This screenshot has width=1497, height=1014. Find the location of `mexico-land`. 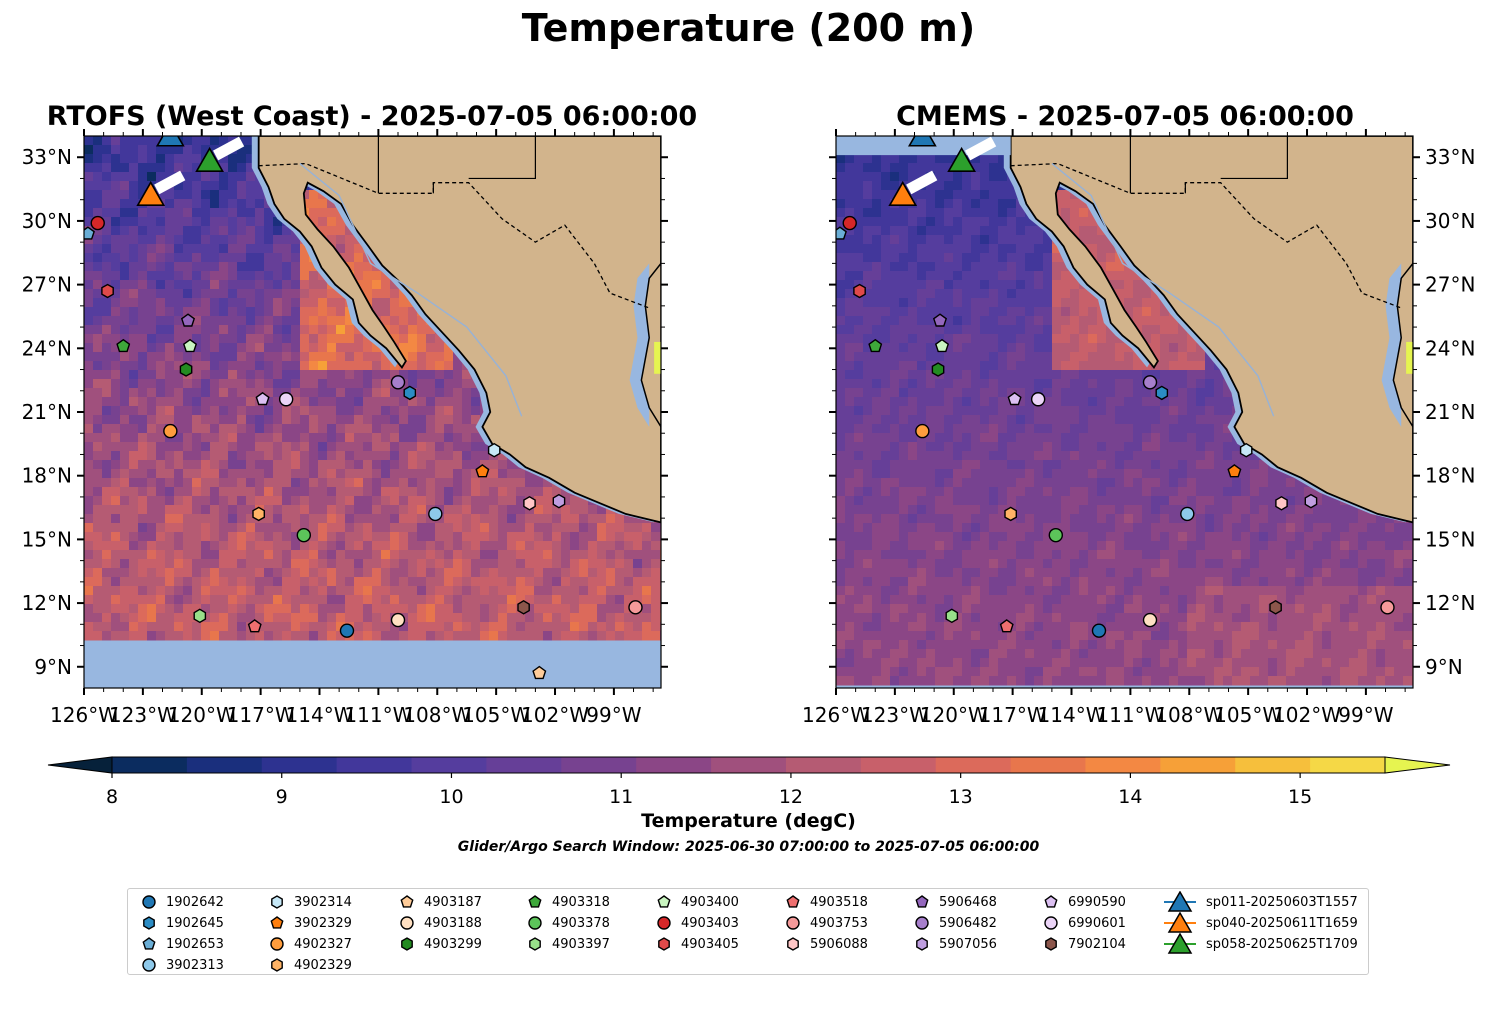

mexico-land is located at coordinates (459, 330).